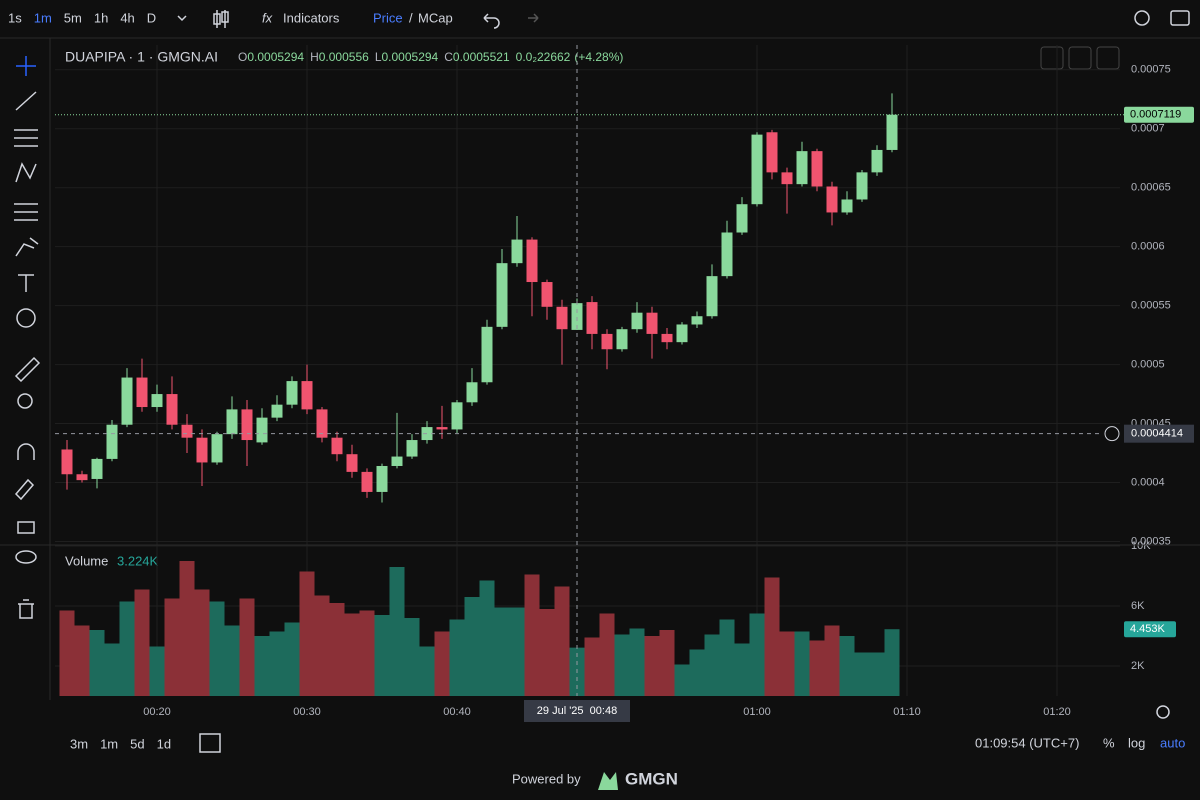 This screenshot has width=1200, height=800. What do you see at coordinates (26, 318) in the screenshot?
I see `emoji-tool` at bounding box center [26, 318].